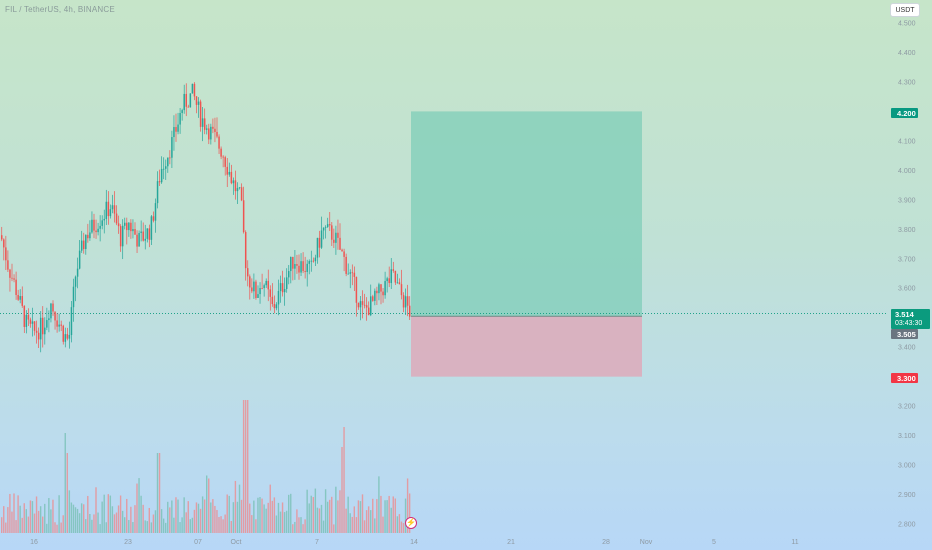 The image size is (932, 550). What do you see at coordinates (907, 525) in the screenshot?
I see `price-tick-label: 2.800` at bounding box center [907, 525].